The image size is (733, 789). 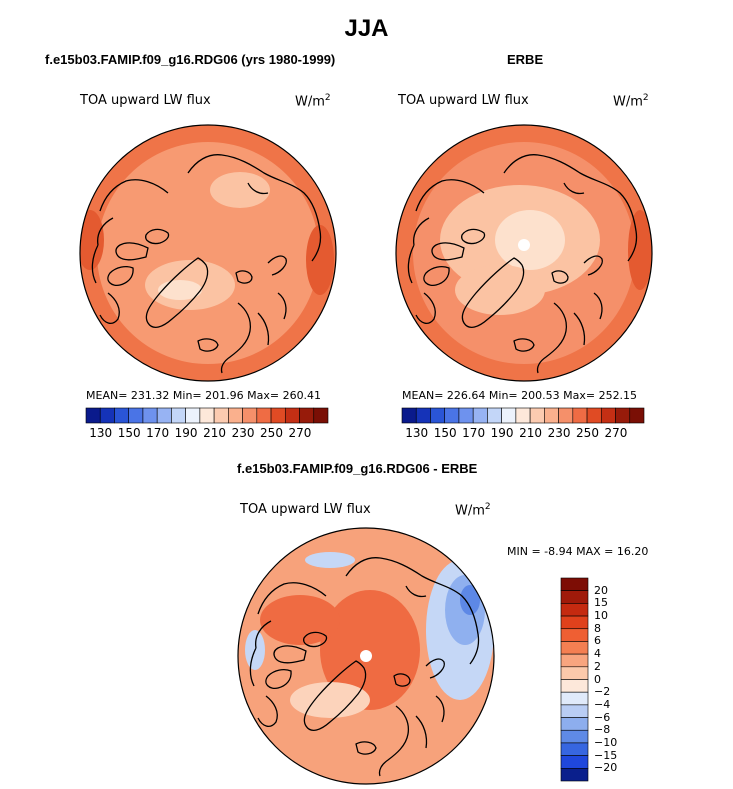 What do you see at coordinates (204, 395) in the screenshot?
I see `left-stats: MEAN= 231.32 Min= 201.96 Max= 260.41` at bounding box center [204, 395].